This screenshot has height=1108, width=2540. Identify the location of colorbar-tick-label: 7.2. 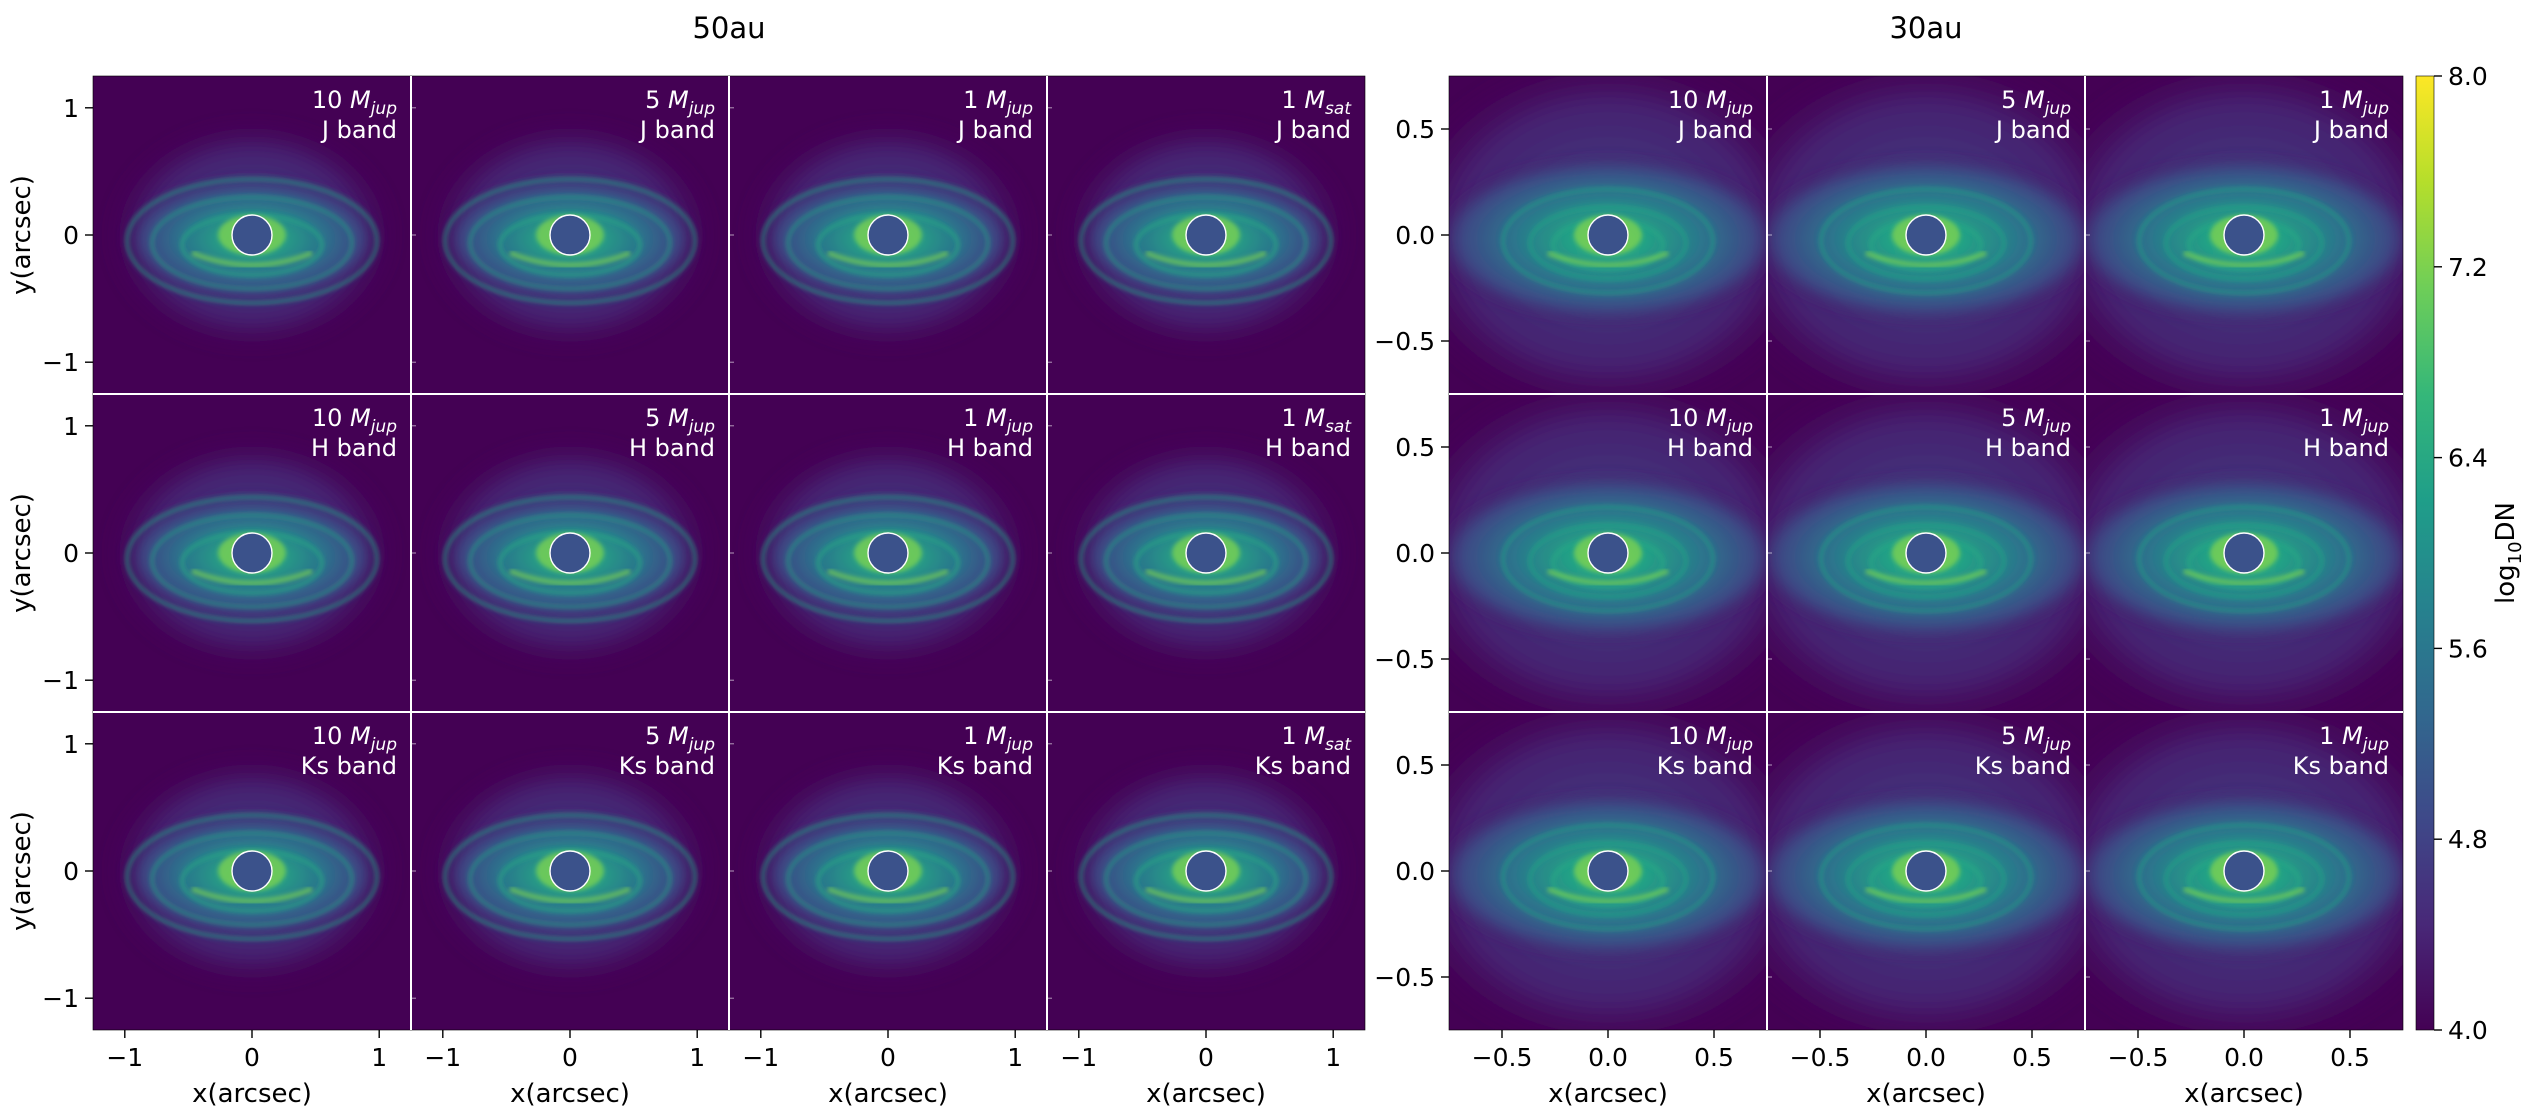
(2468, 267).